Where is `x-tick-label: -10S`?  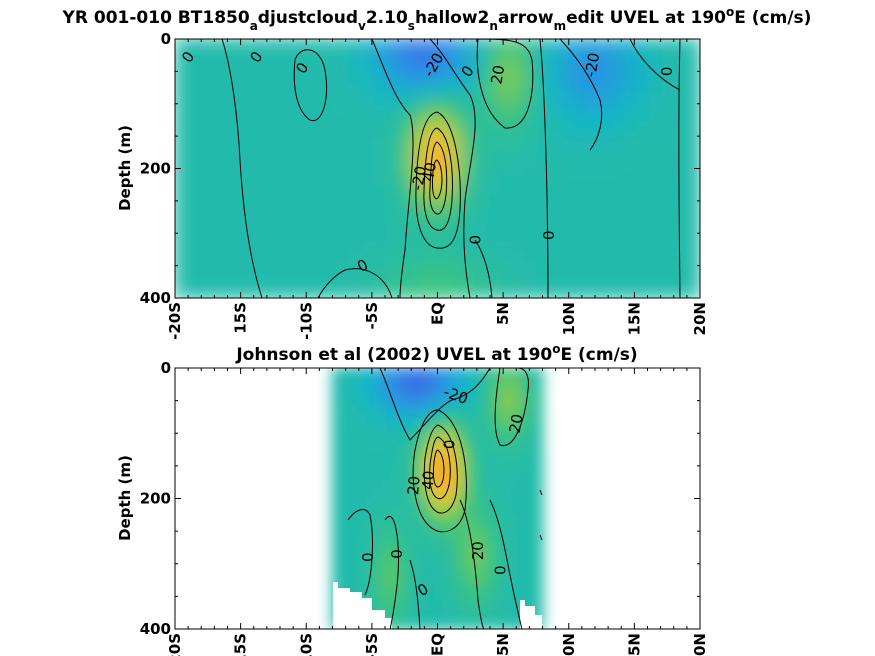
x-tick-label: -10S is located at coordinates (306, 321).